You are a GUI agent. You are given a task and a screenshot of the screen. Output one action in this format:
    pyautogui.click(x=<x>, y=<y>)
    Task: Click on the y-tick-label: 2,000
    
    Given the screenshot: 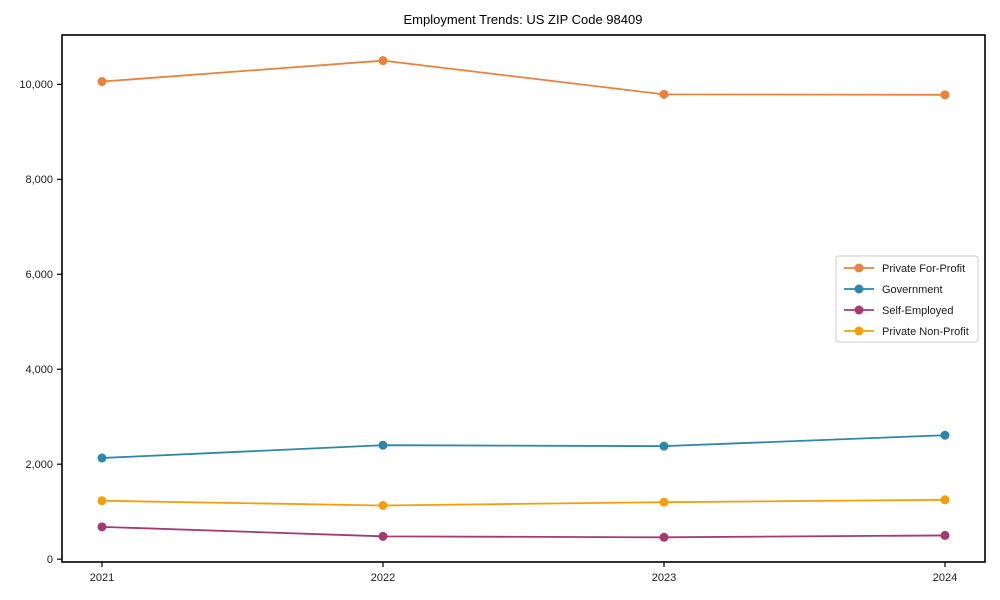 What is the action you would take?
    pyautogui.click(x=39, y=465)
    